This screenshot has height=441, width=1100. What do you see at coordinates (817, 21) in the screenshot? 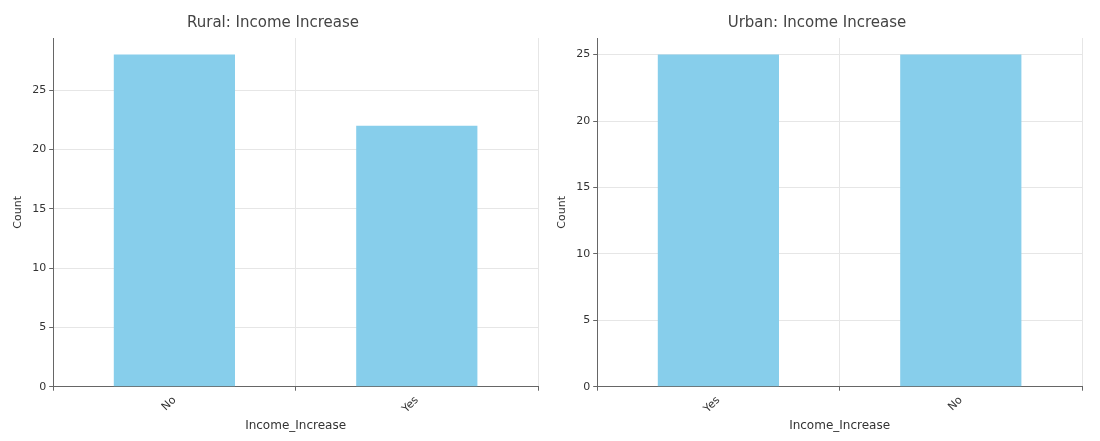
I see `chart-title: Urban: Income Increase` at bounding box center [817, 21].